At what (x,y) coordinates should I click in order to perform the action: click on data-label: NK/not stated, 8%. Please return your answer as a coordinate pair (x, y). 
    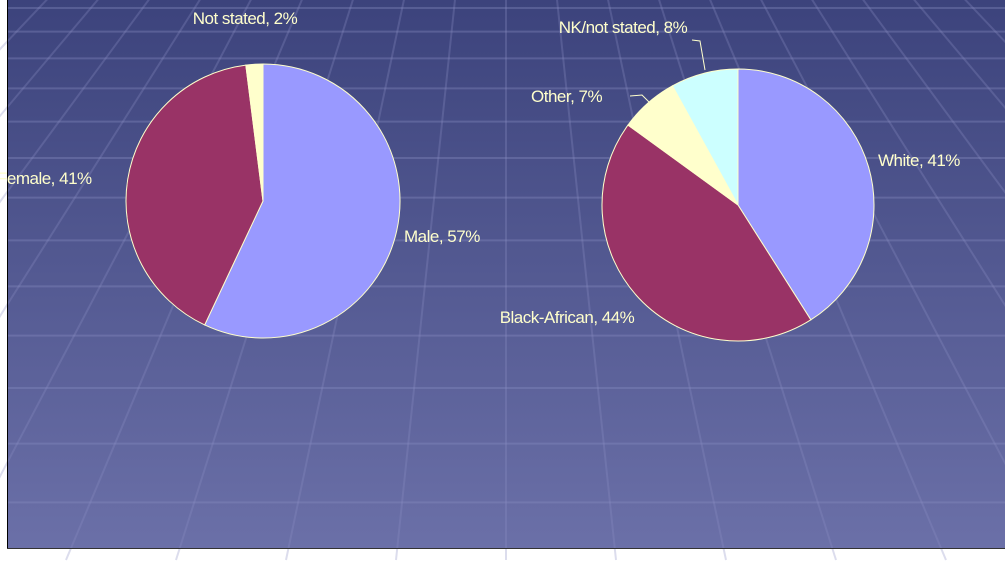
    Looking at the image, I should click on (623, 27).